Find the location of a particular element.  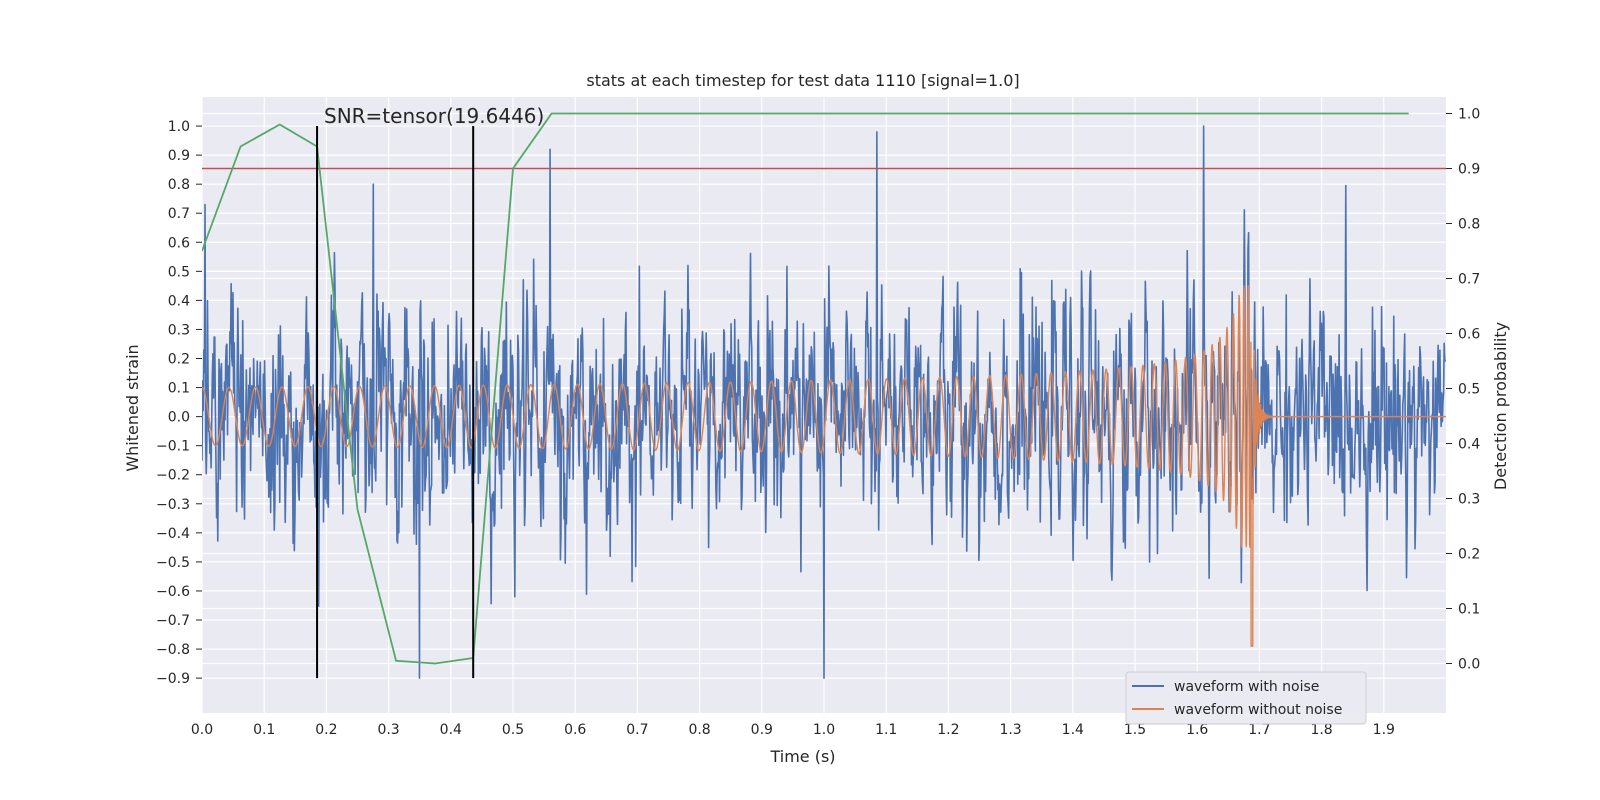

x-tick-label: 0.6 is located at coordinates (575, 730).